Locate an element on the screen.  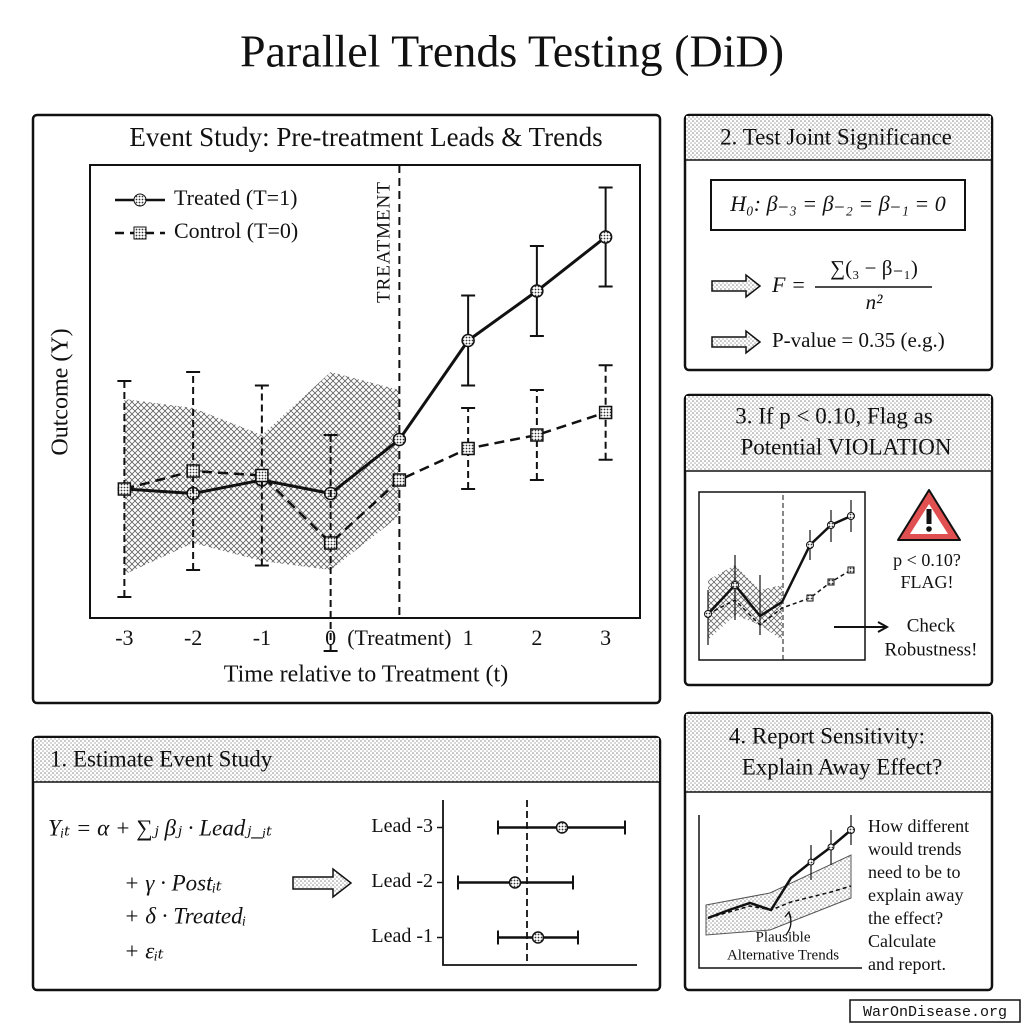
f-denominator: n² is located at coordinates (875, 302).